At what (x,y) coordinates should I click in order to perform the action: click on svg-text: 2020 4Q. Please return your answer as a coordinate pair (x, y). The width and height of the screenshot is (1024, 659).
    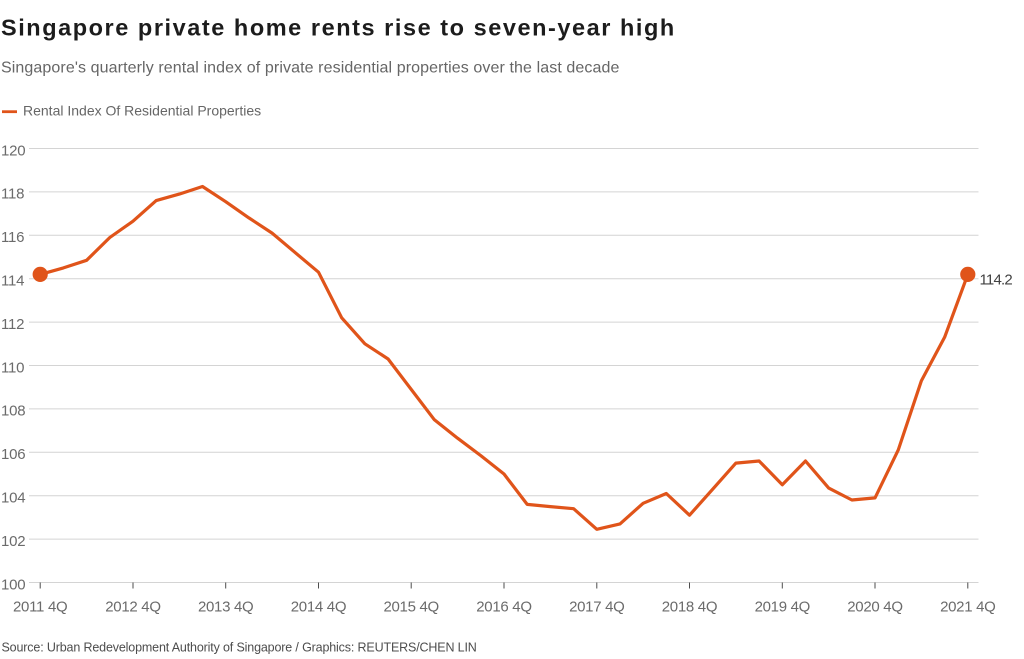
    Looking at the image, I should click on (874, 606).